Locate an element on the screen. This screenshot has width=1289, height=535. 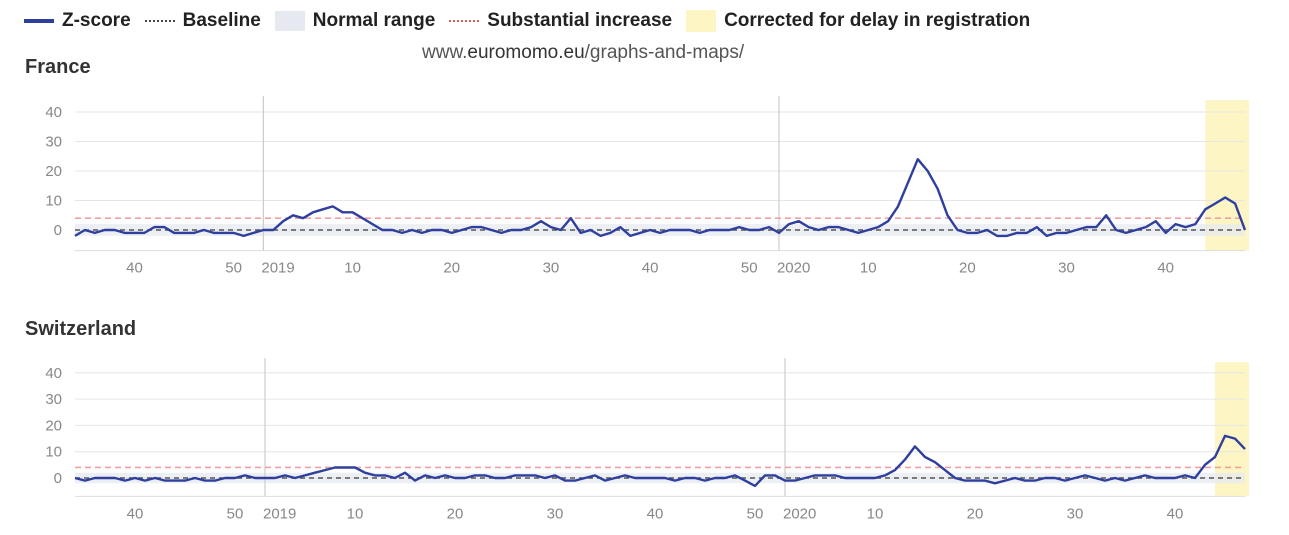
legend-label: Z-score is located at coordinates (96, 20).